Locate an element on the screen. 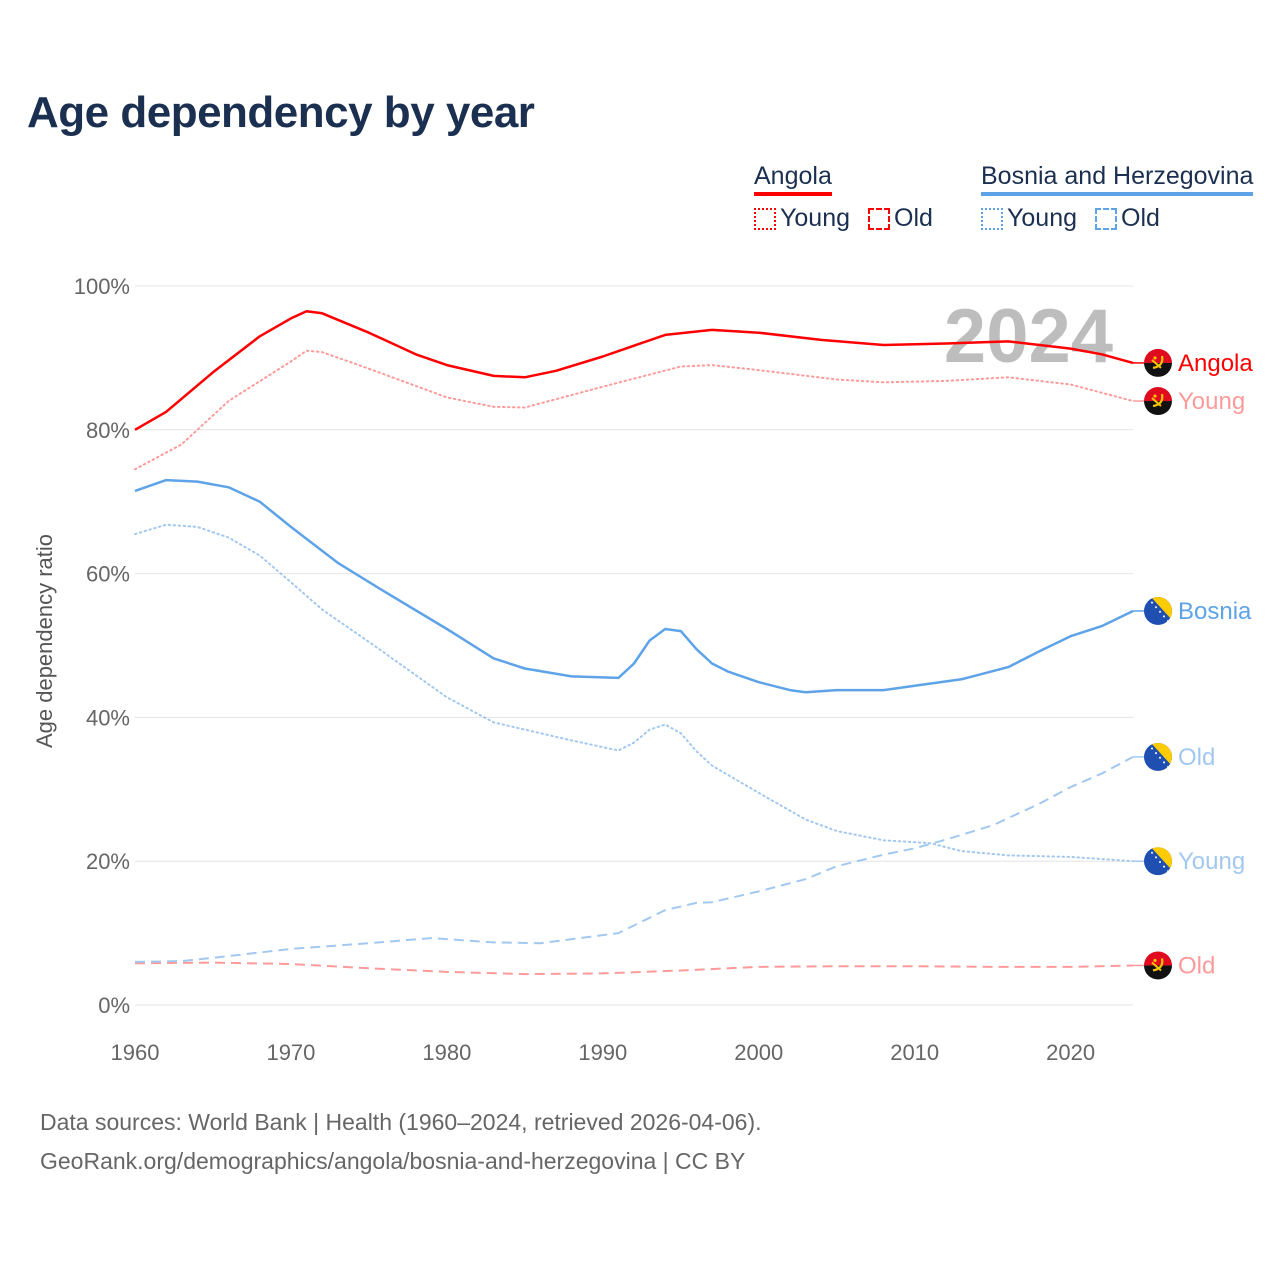 Image resolution: width=1280 pixels, height=1280 pixels. legend-angola-young: Young is located at coordinates (802, 218).